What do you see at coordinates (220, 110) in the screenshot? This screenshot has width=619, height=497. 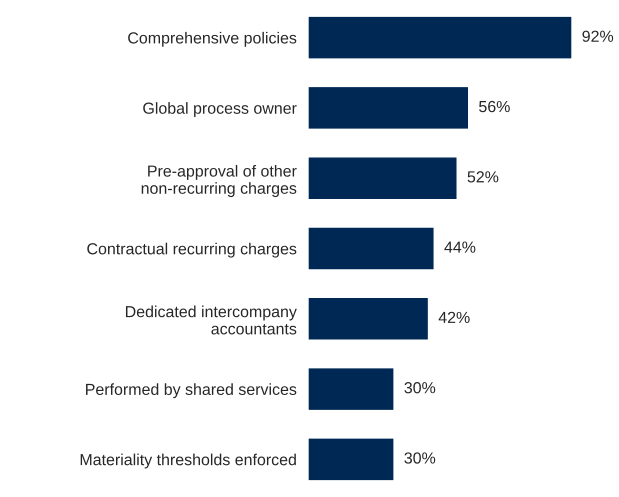 I see `y-tick-label: Global process owner` at bounding box center [220, 110].